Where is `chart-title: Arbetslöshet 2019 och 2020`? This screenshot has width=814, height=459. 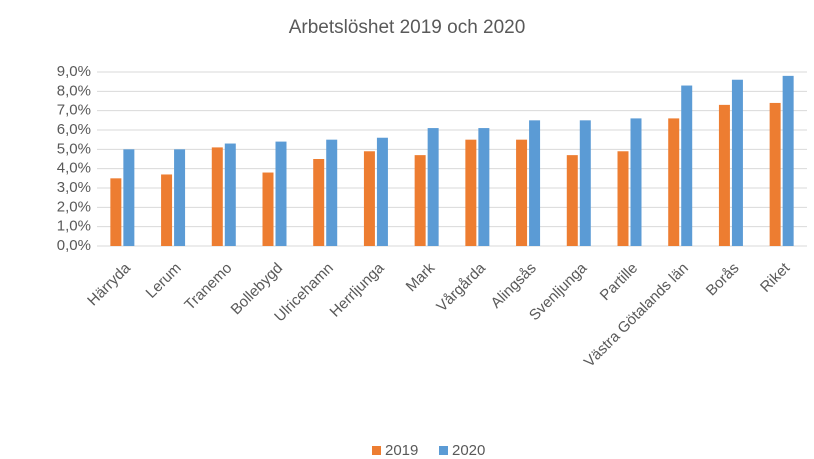
chart-title: Arbetslöshet 2019 och 2020 is located at coordinates (407, 27).